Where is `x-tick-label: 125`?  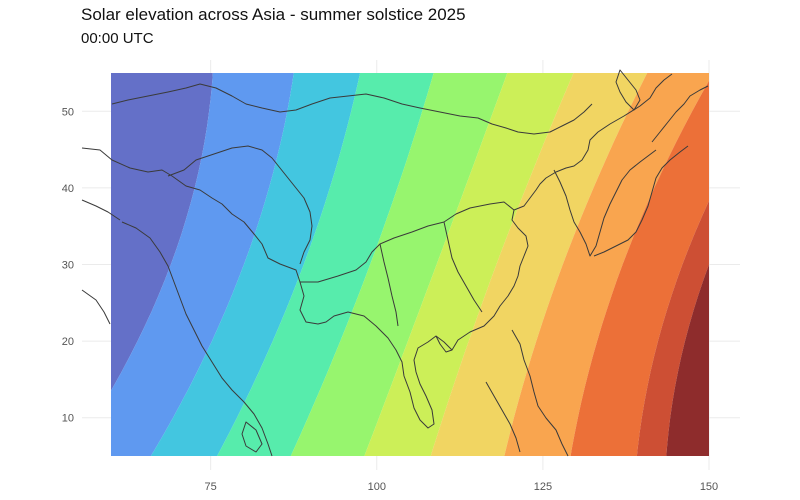 x-tick-label: 125 is located at coordinates (543, 487).